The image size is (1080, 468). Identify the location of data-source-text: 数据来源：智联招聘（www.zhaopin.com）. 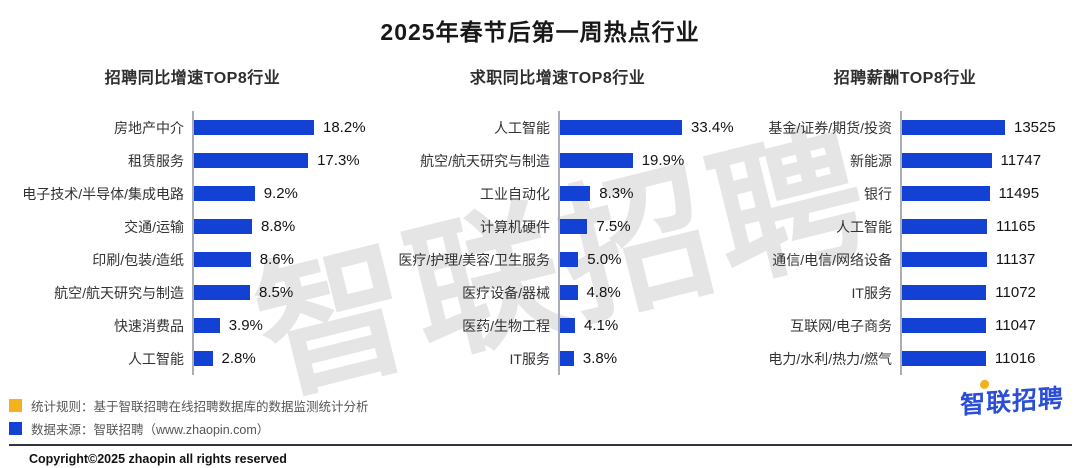
(150, 430).